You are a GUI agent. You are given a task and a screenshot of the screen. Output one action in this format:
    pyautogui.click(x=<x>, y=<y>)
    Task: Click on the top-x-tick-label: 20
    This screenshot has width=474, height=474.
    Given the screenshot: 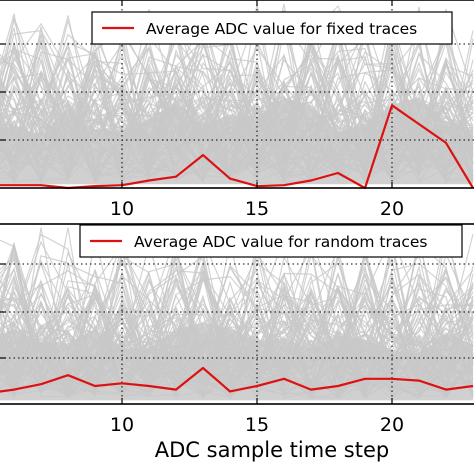 What is the action you would take?
    pyautogui.click(x=392, y=209)
    